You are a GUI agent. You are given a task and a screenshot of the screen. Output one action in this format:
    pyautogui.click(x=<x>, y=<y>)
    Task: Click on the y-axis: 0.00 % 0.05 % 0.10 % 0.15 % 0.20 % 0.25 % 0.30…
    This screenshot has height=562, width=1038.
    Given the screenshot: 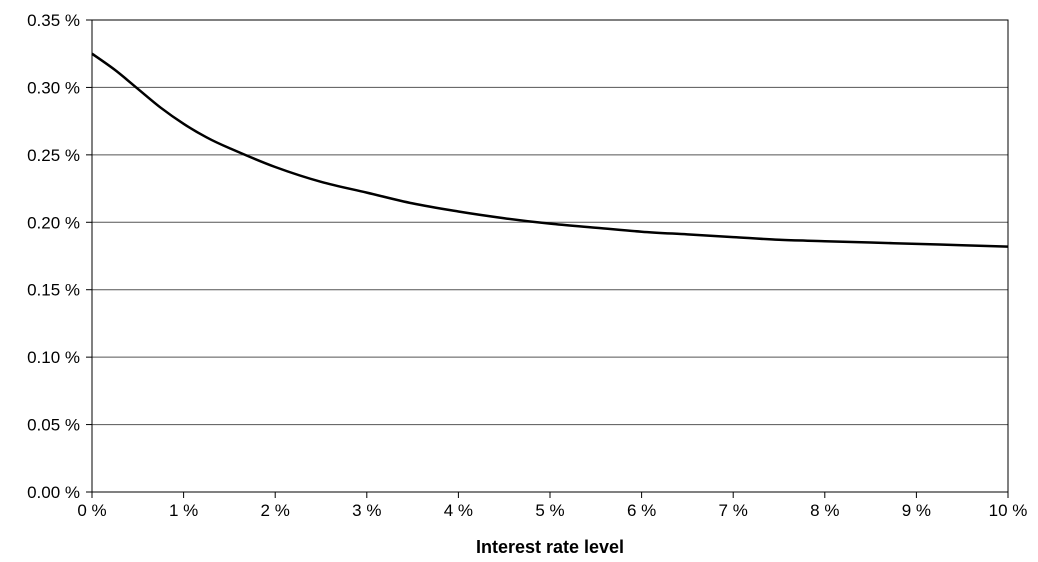 What is the action you would take?
    pyautogui.click(x=59, y=256)
    